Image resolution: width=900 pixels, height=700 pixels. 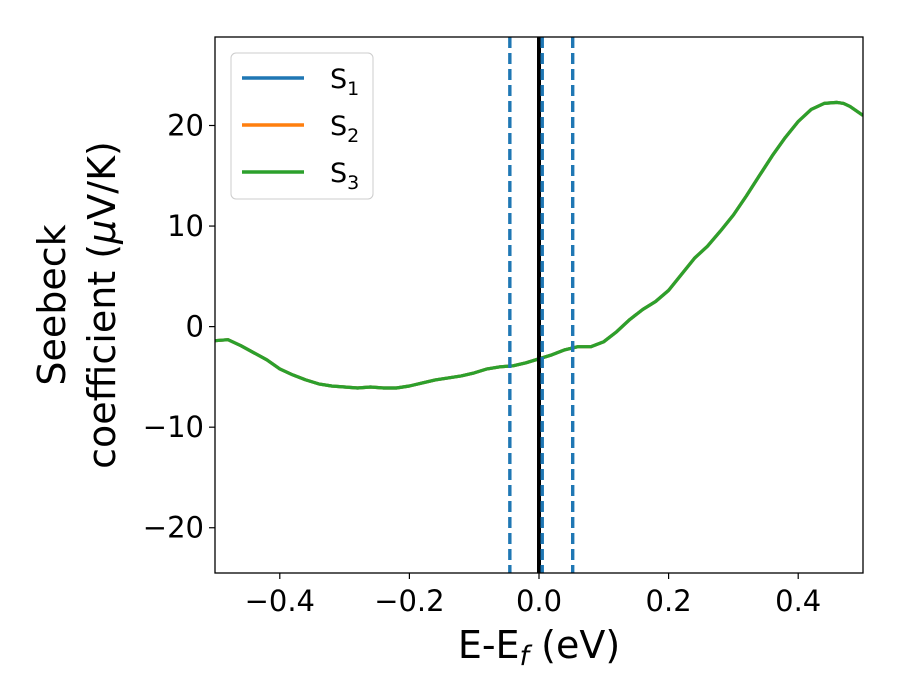 I want to click on x-tick-label: 0.0, so click(x=539, y=601).